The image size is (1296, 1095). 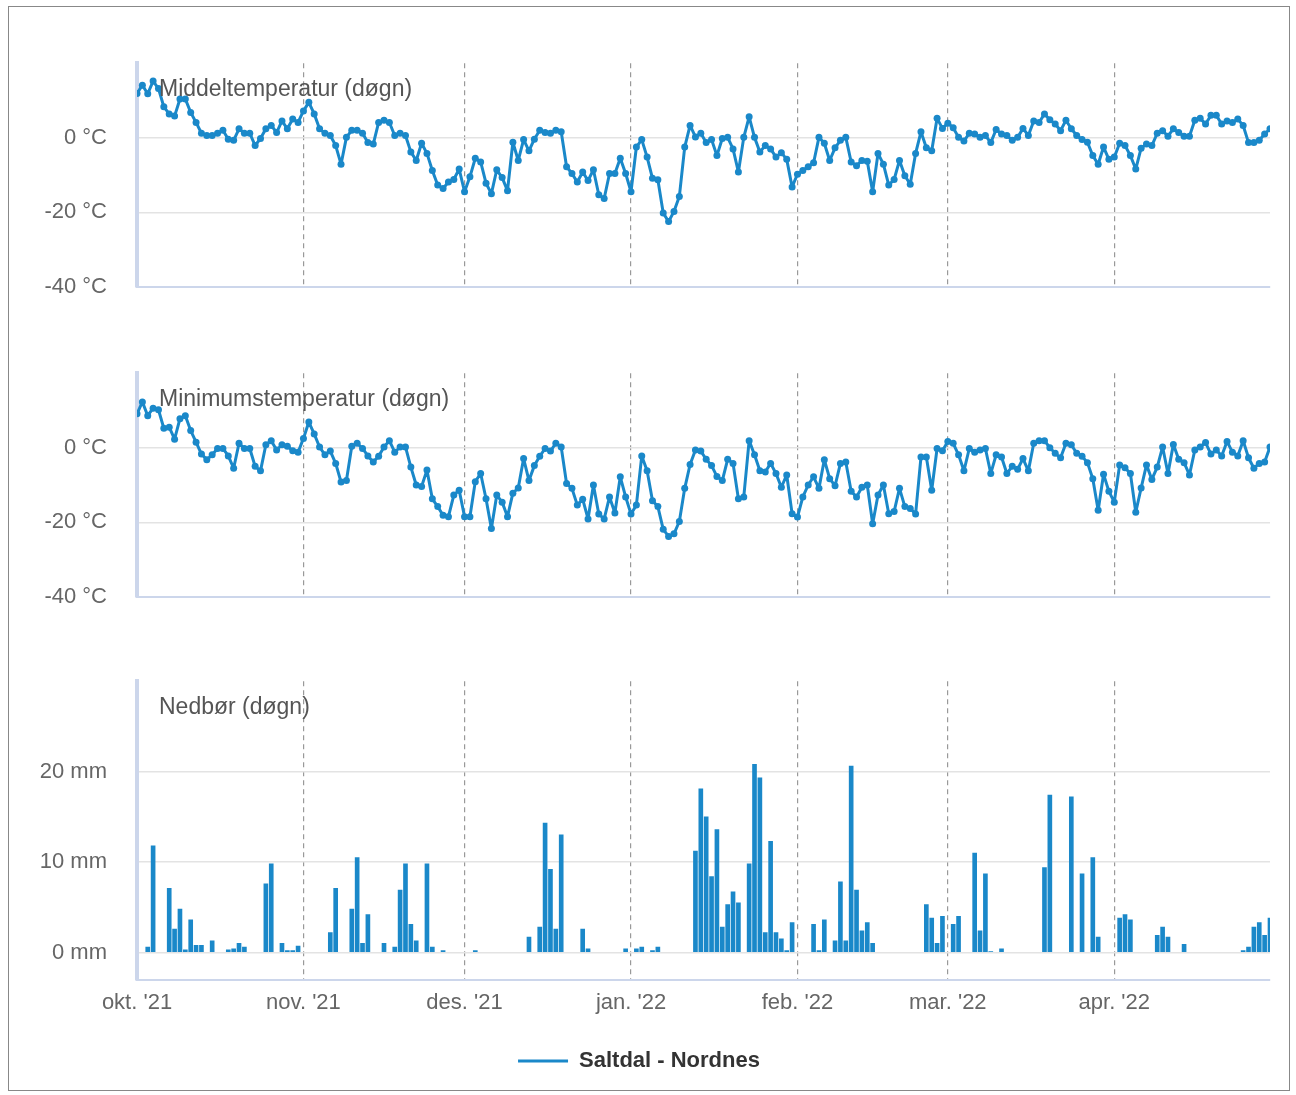 I want to click on x-tick-label: okt. '21, so click(x=137, y=1001).